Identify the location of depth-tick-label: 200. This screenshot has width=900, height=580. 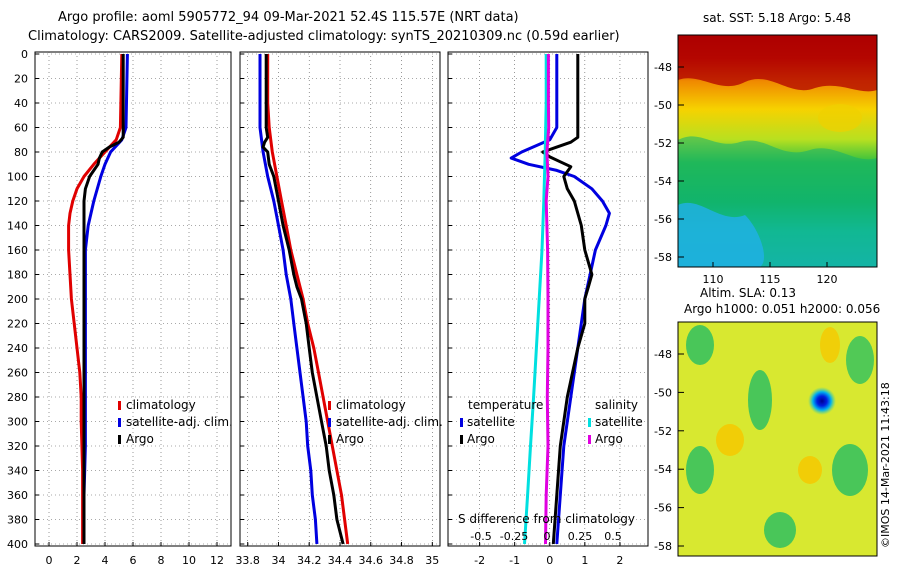
(17, 299).